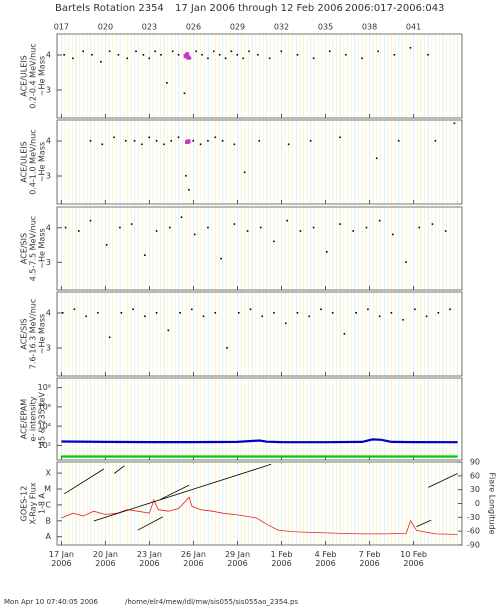  What do you see at coordinates (237, 559) in the screenshot?
I see `x-tick-label: 29 Jan 2006` at bounding box center [237, 559].